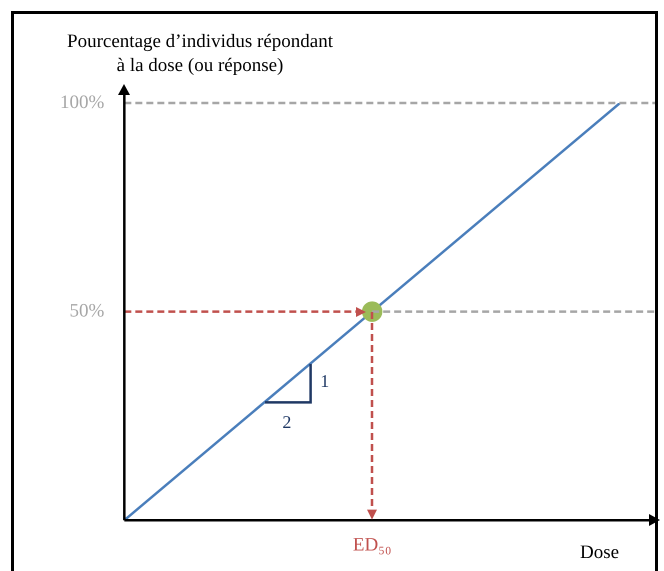 This screenshot has height=571, width=664. Describe the element at coordinates (200, 54) in the screenshot. I see `y-axis-title: Pourcentage d’individus répondant à la dose (ou réponse)` at that location.